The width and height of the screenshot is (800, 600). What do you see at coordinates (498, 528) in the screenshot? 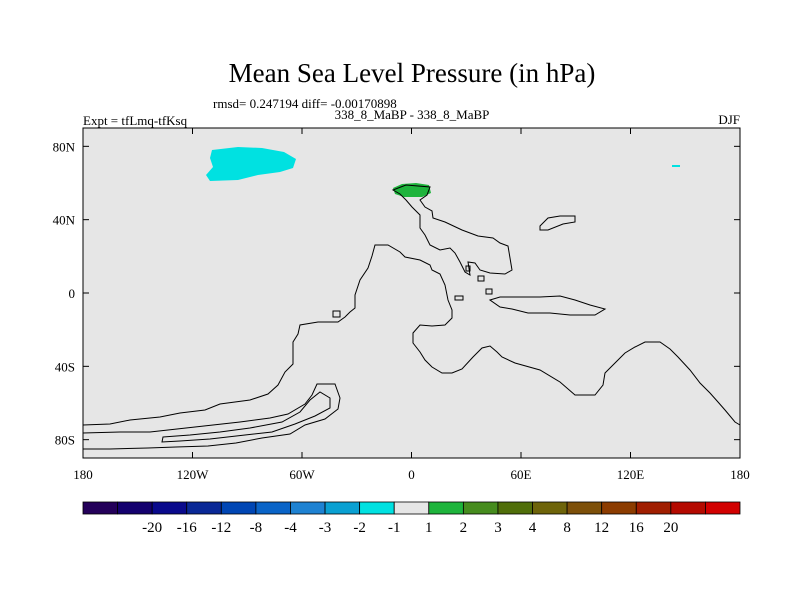
I see `colorbar-label: 3` at bounding box center [498, 528].